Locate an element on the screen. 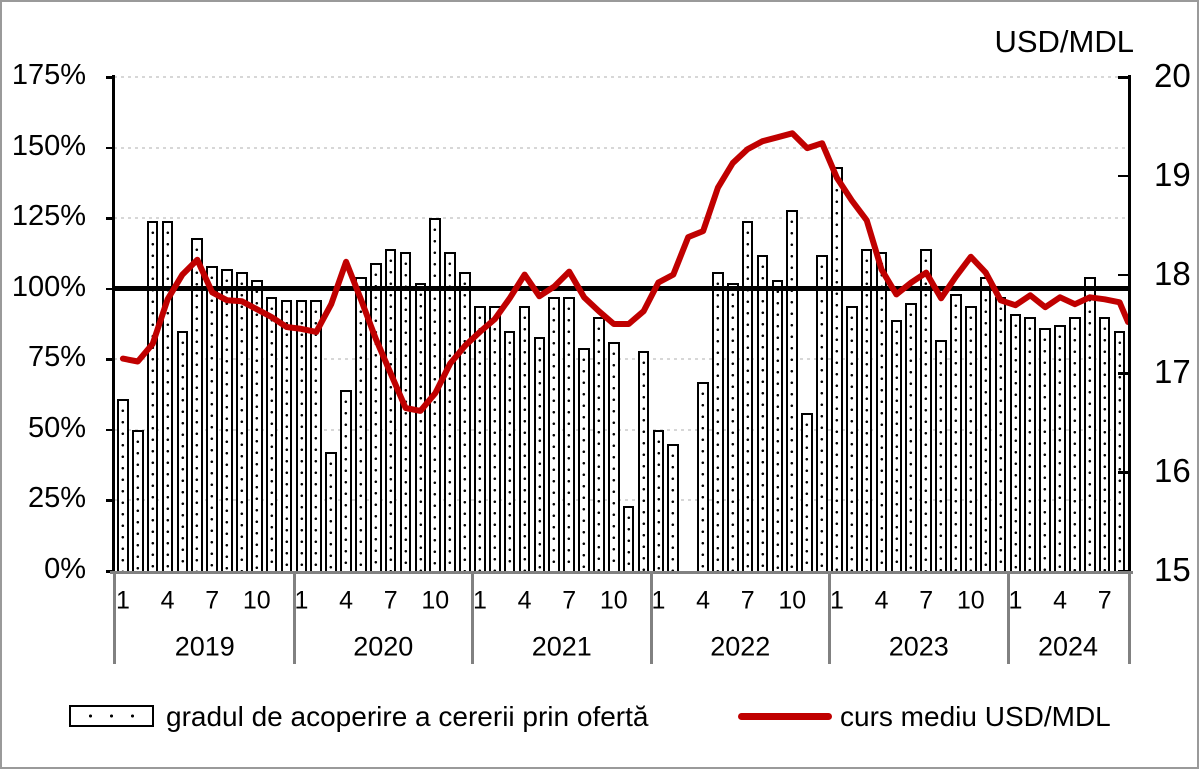  right-axis is located at coordinates (1129, 324).